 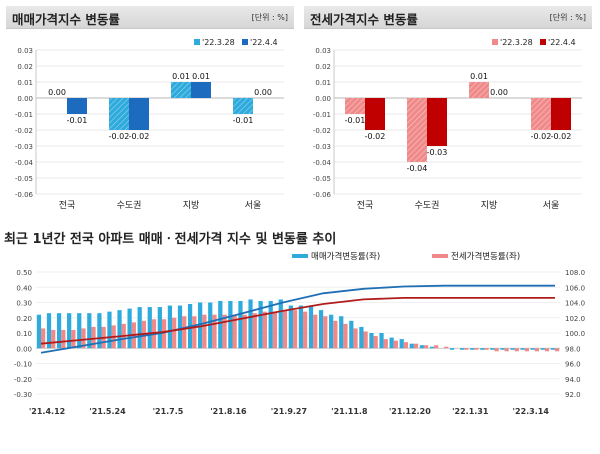 I want to click on unit-label: [단위 : %], so click(x=567, y=17).